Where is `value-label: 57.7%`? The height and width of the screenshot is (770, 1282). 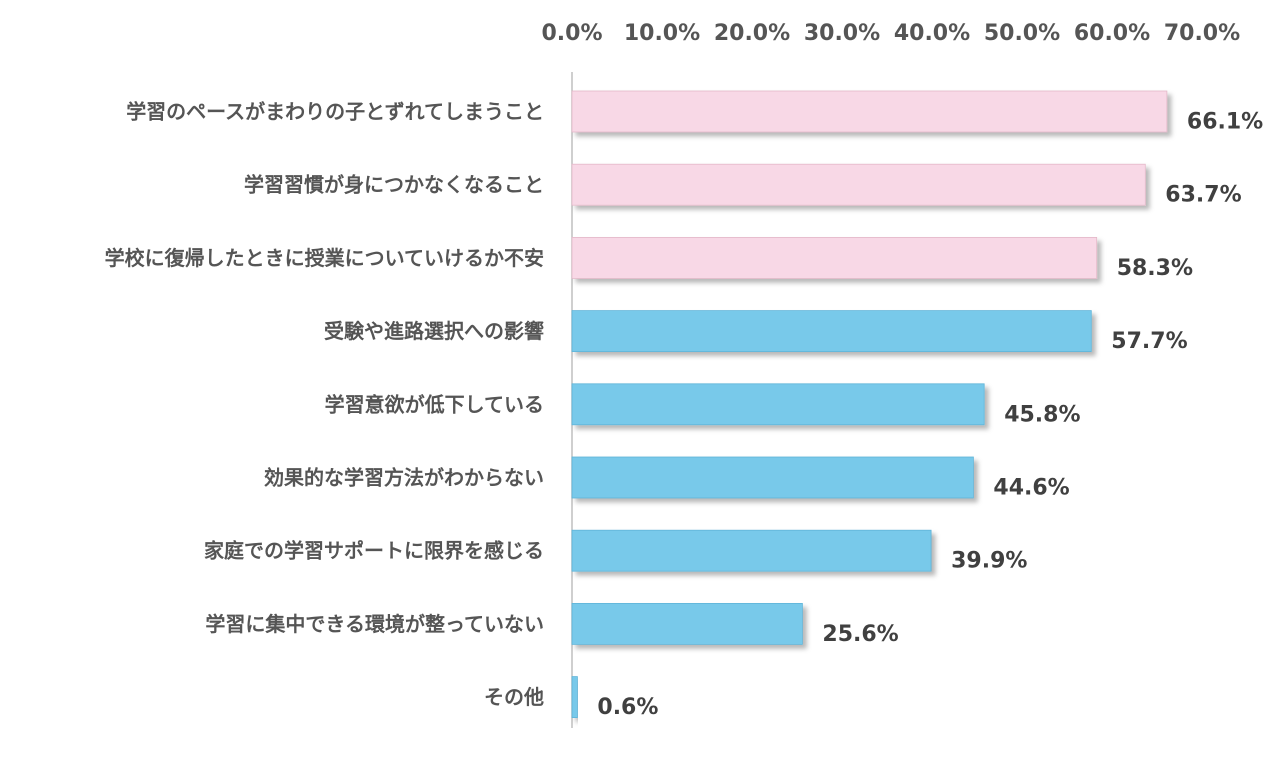
value-label: 57.7% is located at coordinates (1149, 341).